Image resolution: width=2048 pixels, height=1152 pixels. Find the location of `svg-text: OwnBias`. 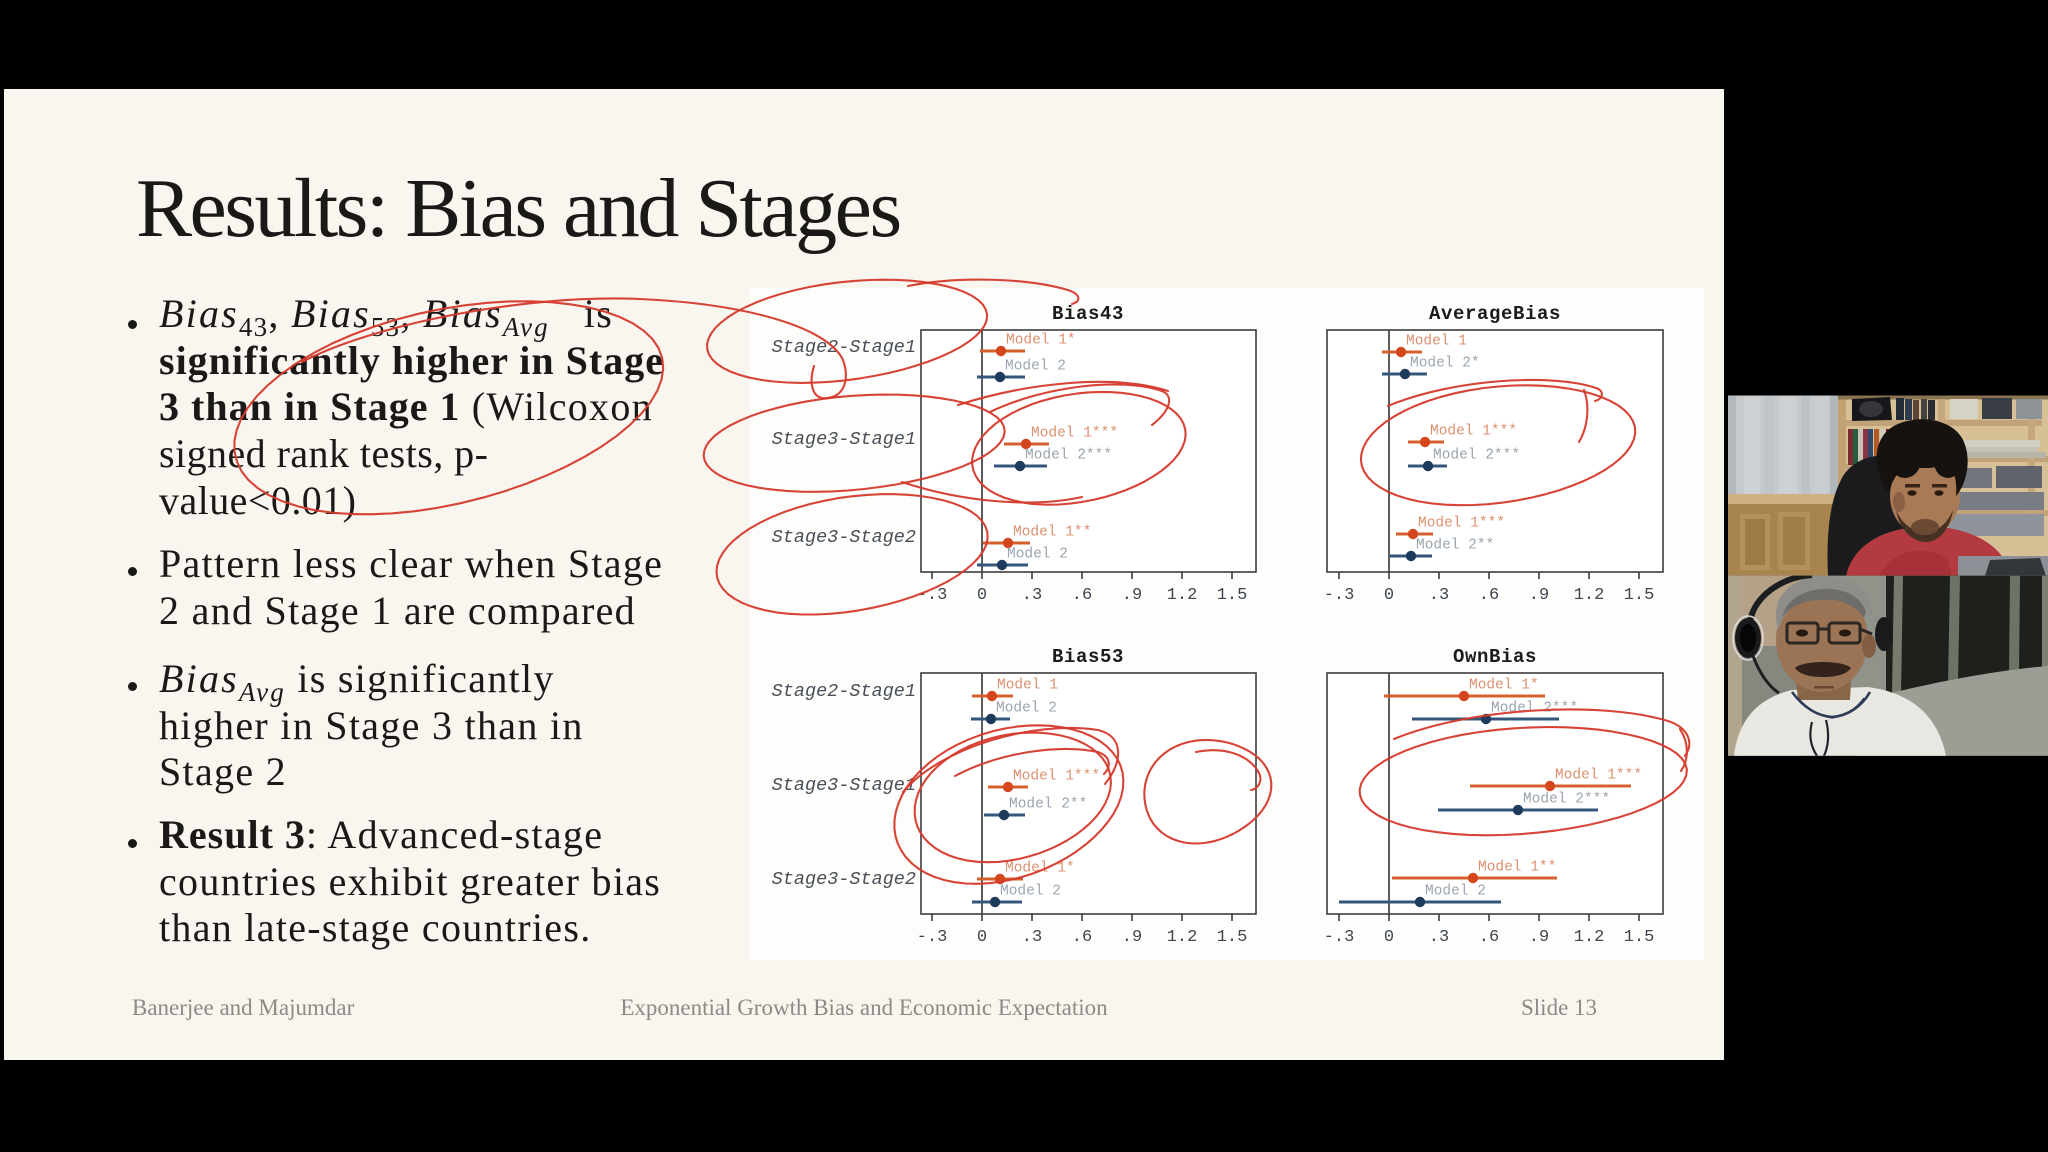

svg-text: OwnBias is located at coordinates (1495, 657).